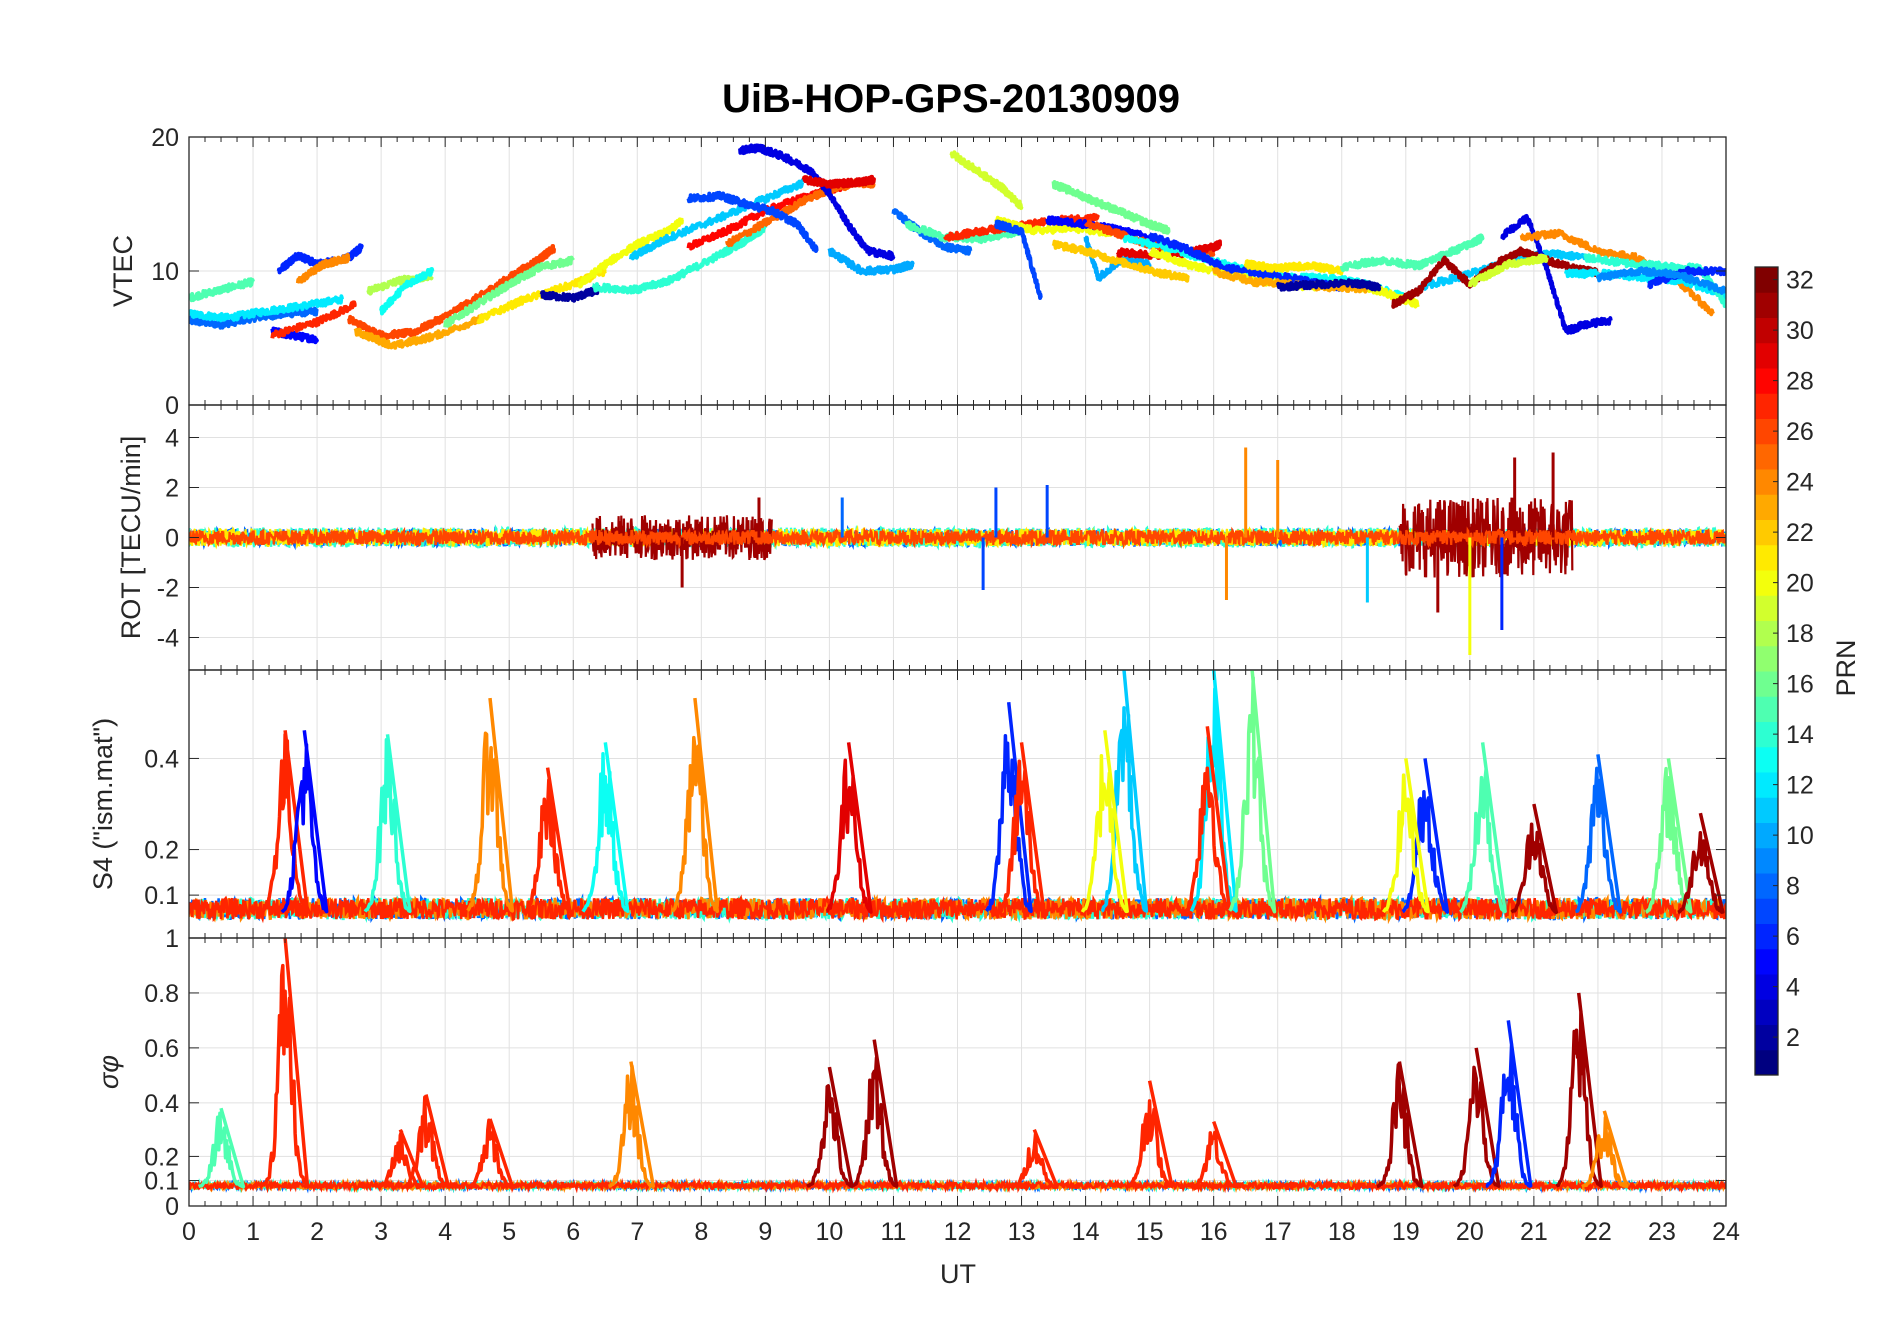  Describe the element at coordinates (1342, 1232) in the screenshot. I see `x-tick-label: 18` at that location.